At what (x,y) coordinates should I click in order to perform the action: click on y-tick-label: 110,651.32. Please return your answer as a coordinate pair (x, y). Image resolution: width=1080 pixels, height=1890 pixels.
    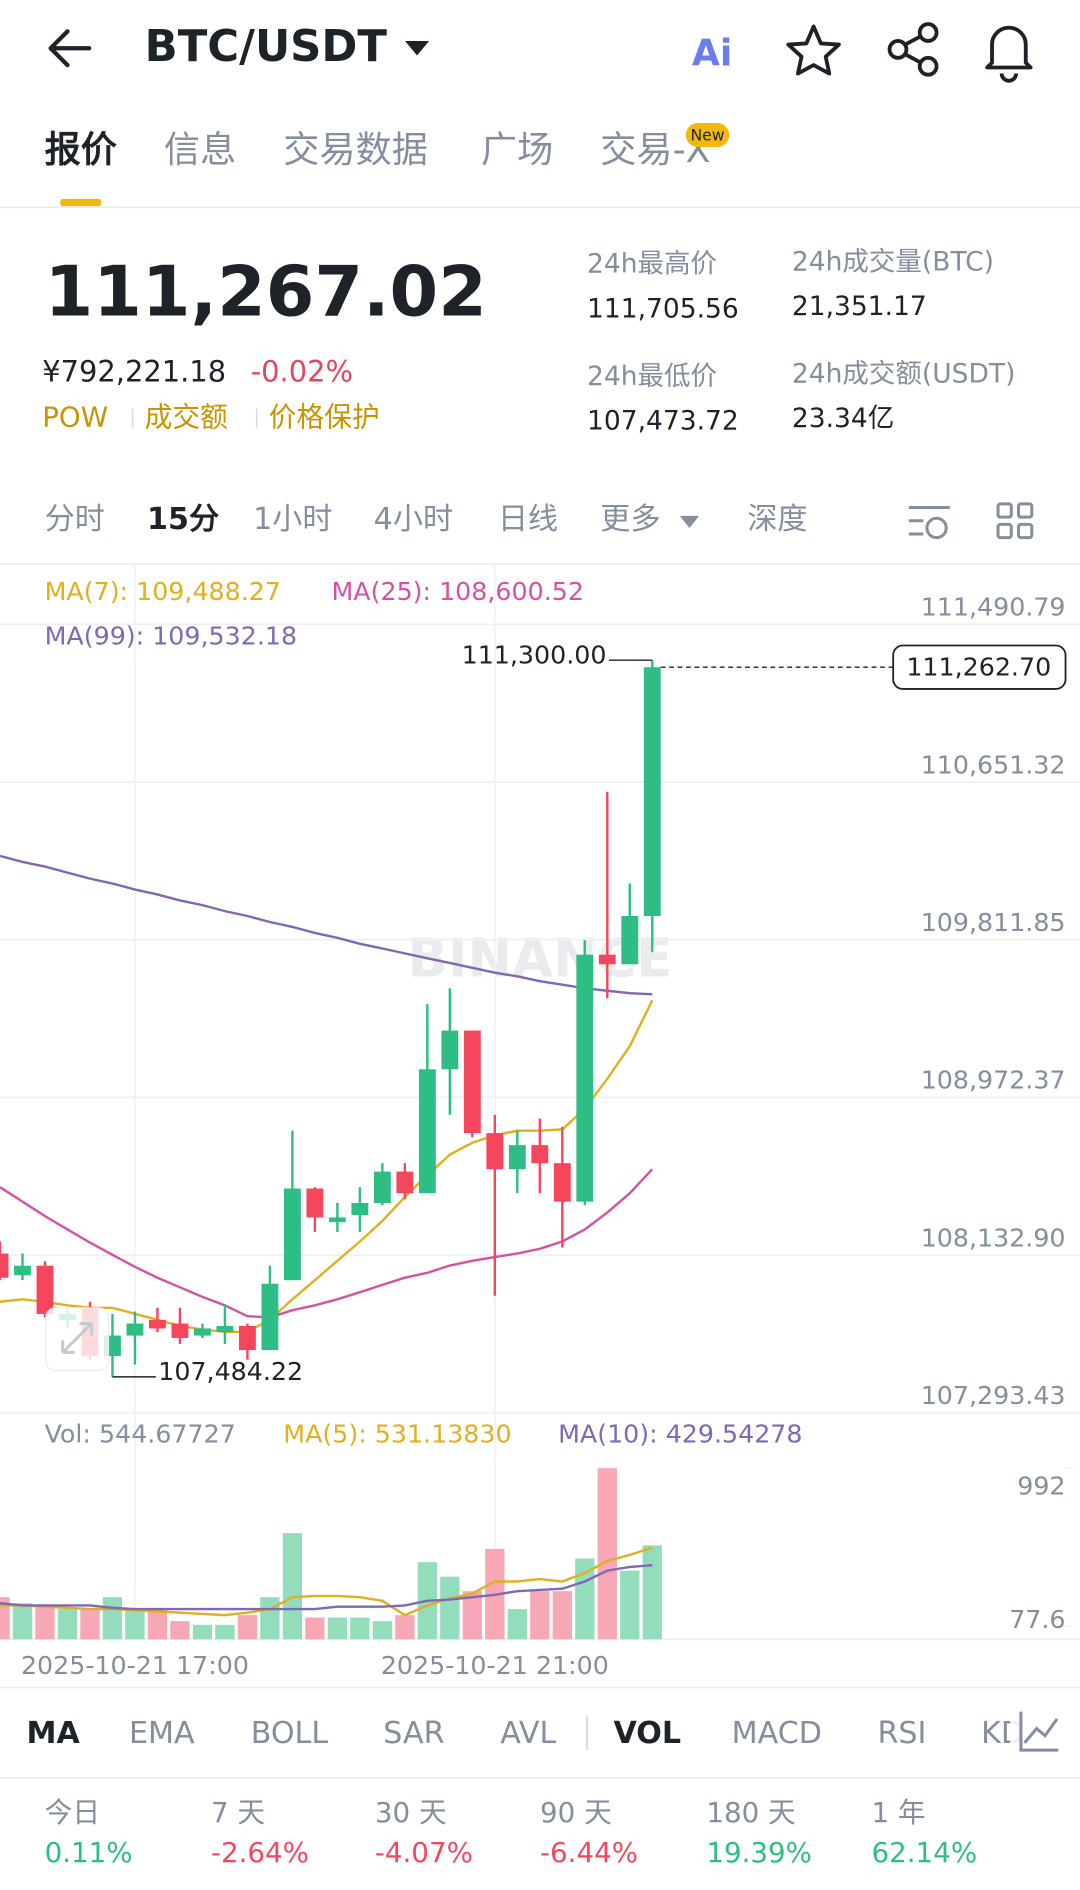
    Looking at the image, I should click on (993, 764).